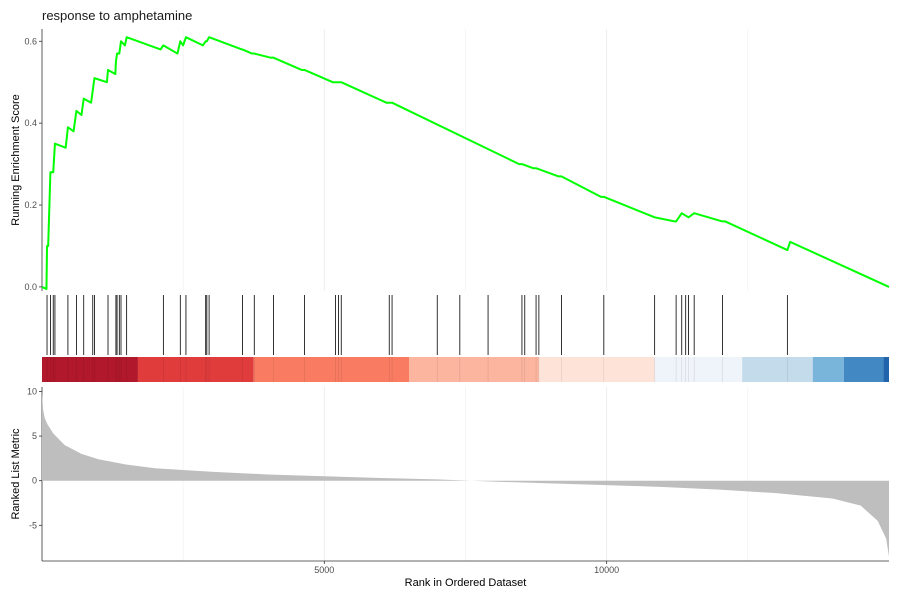 The width and height of the screenshot is (900, 600). Describe the element at coordinates (33, 160) in the screenshot. I see `es-panel-axes: 0.0 0.2 0.4 0.6` at that location.